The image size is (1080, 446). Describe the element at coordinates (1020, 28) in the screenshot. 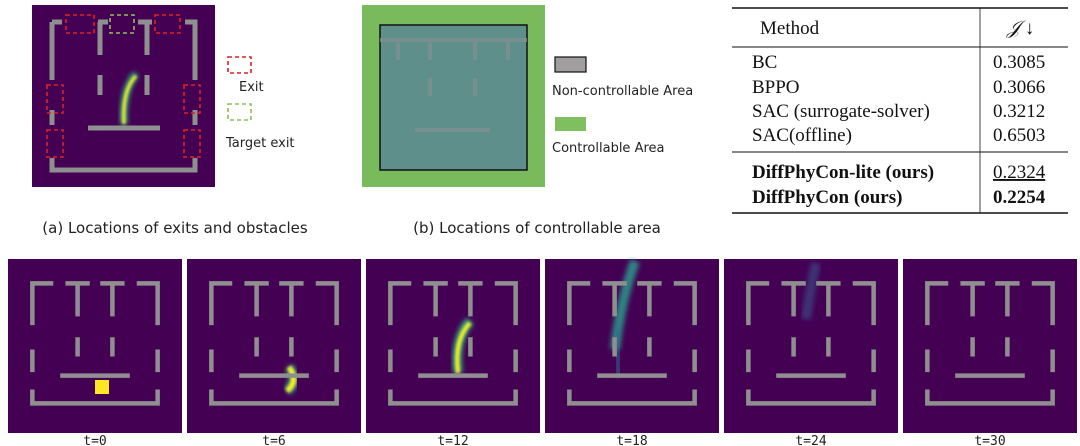

I see `table-header: 𝒥 ↓` at that location.